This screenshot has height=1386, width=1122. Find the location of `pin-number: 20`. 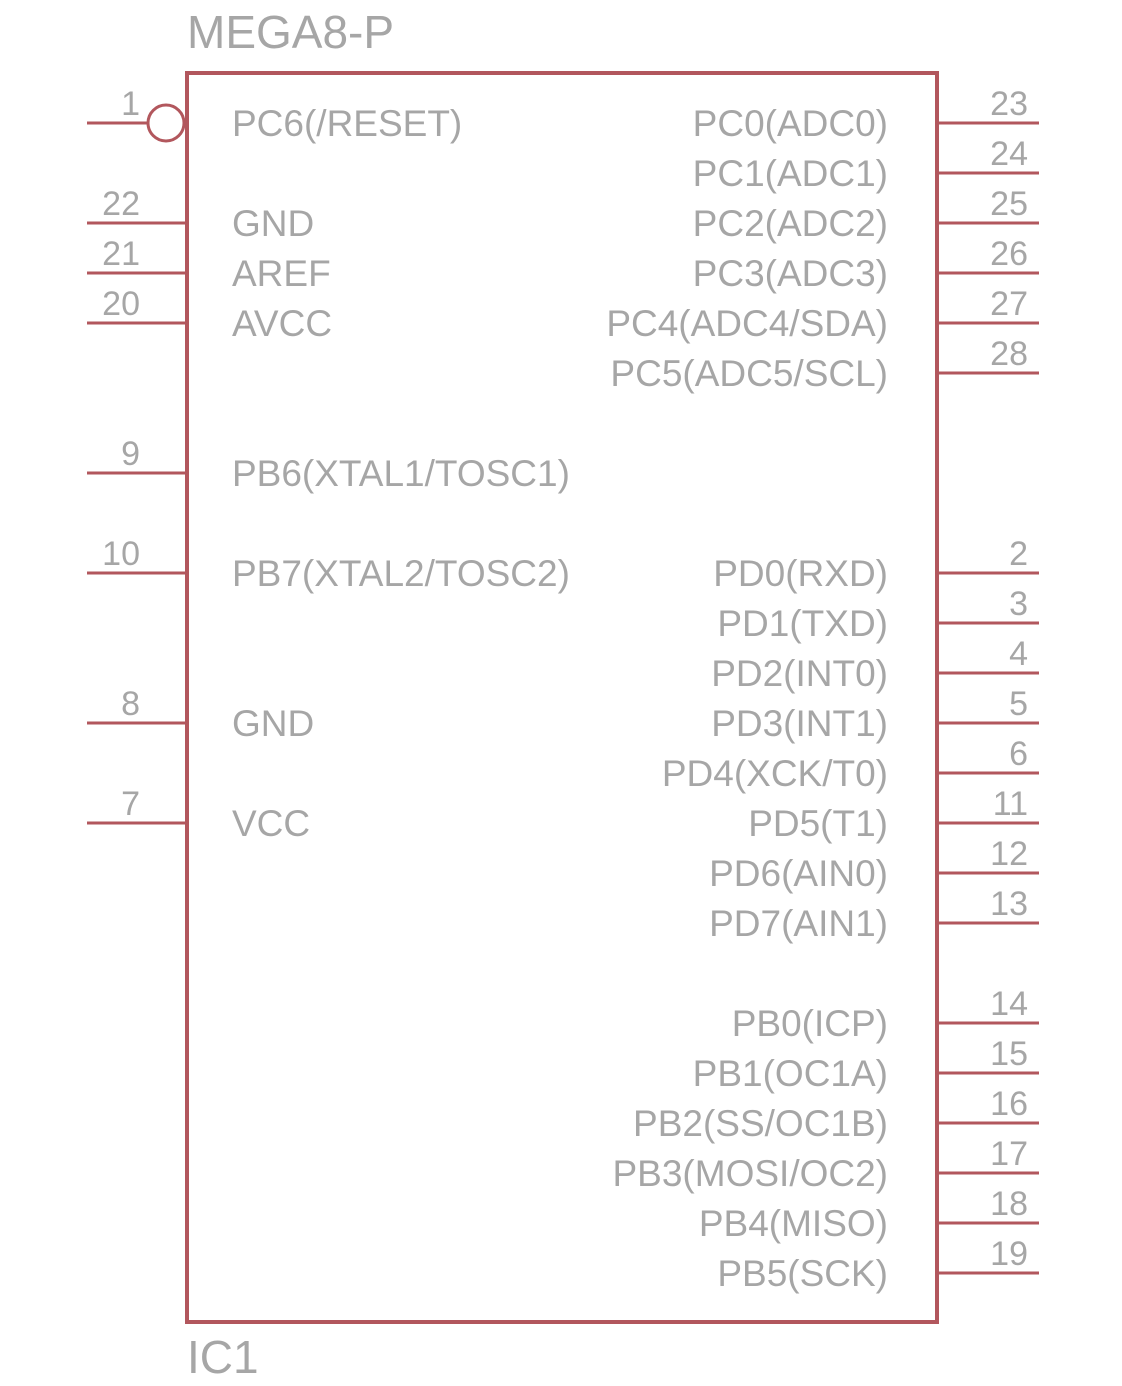

pin-number: 20 is located at coordinates (121, 304).